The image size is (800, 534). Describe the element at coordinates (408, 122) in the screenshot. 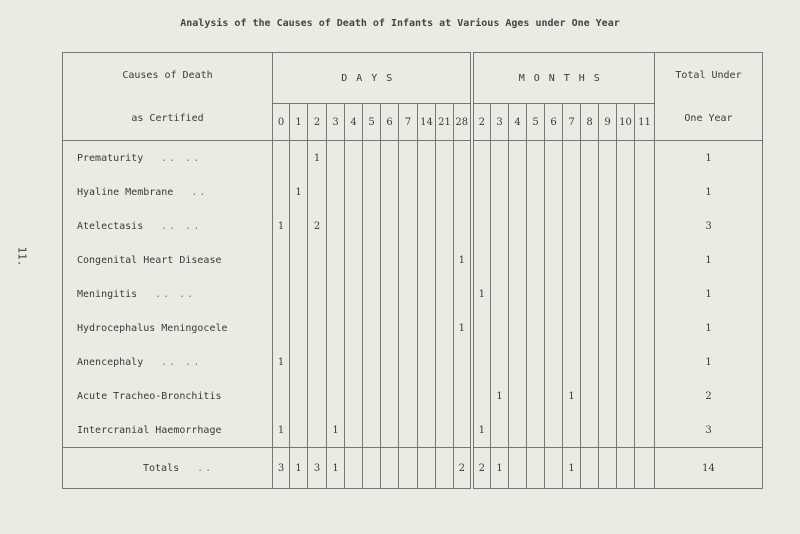

I see `day-column-header: 7` at that location.